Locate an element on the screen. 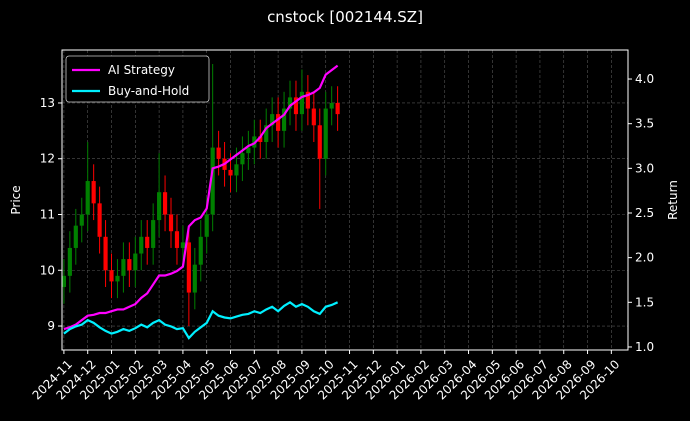  legend-box is located at coordinates (137, 79).